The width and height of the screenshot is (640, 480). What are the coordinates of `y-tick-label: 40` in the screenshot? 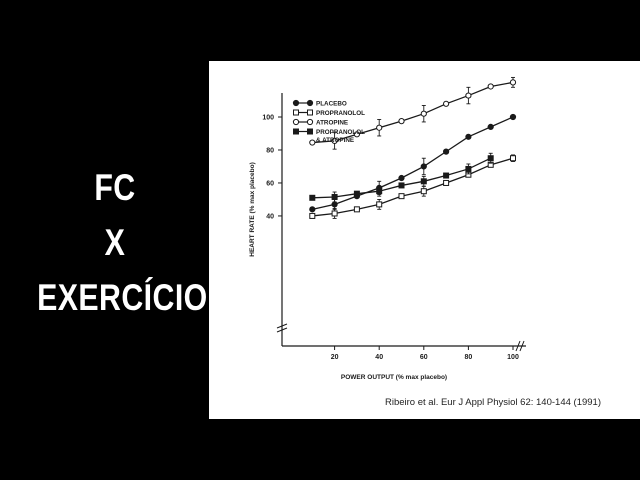 It's located at (270, 216).